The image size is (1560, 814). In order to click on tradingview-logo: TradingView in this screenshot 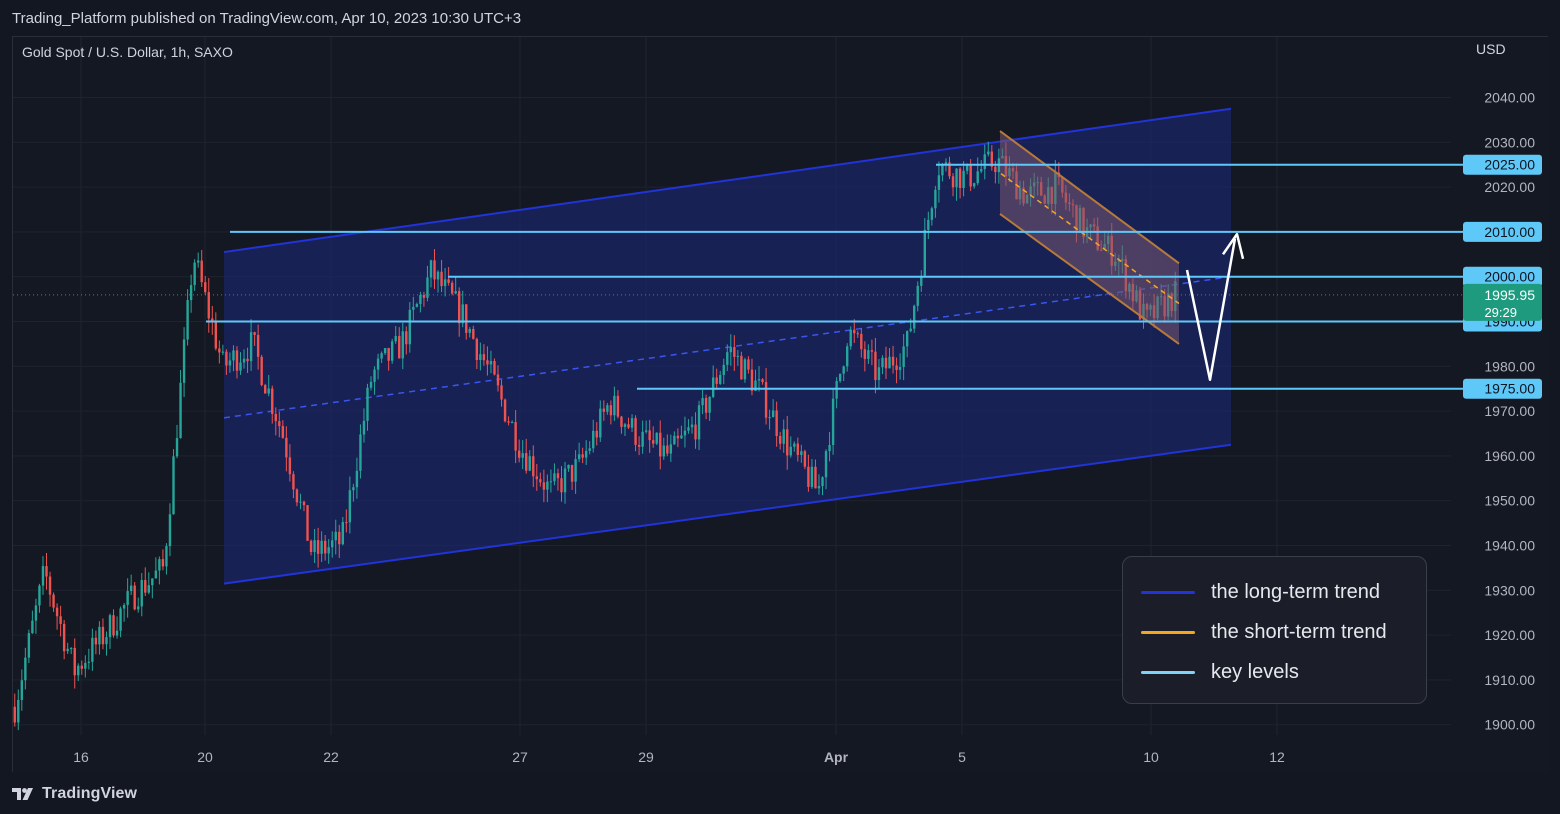, I will do `click(74, 794)`.